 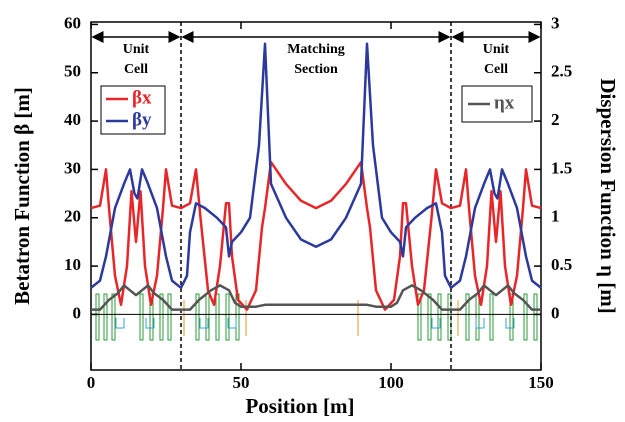 What do you see at coordinates (608, 195) in the screenshot?
I see `y2-axis-label: Dispersion Function η [m]` at bounding box center [608, 195].